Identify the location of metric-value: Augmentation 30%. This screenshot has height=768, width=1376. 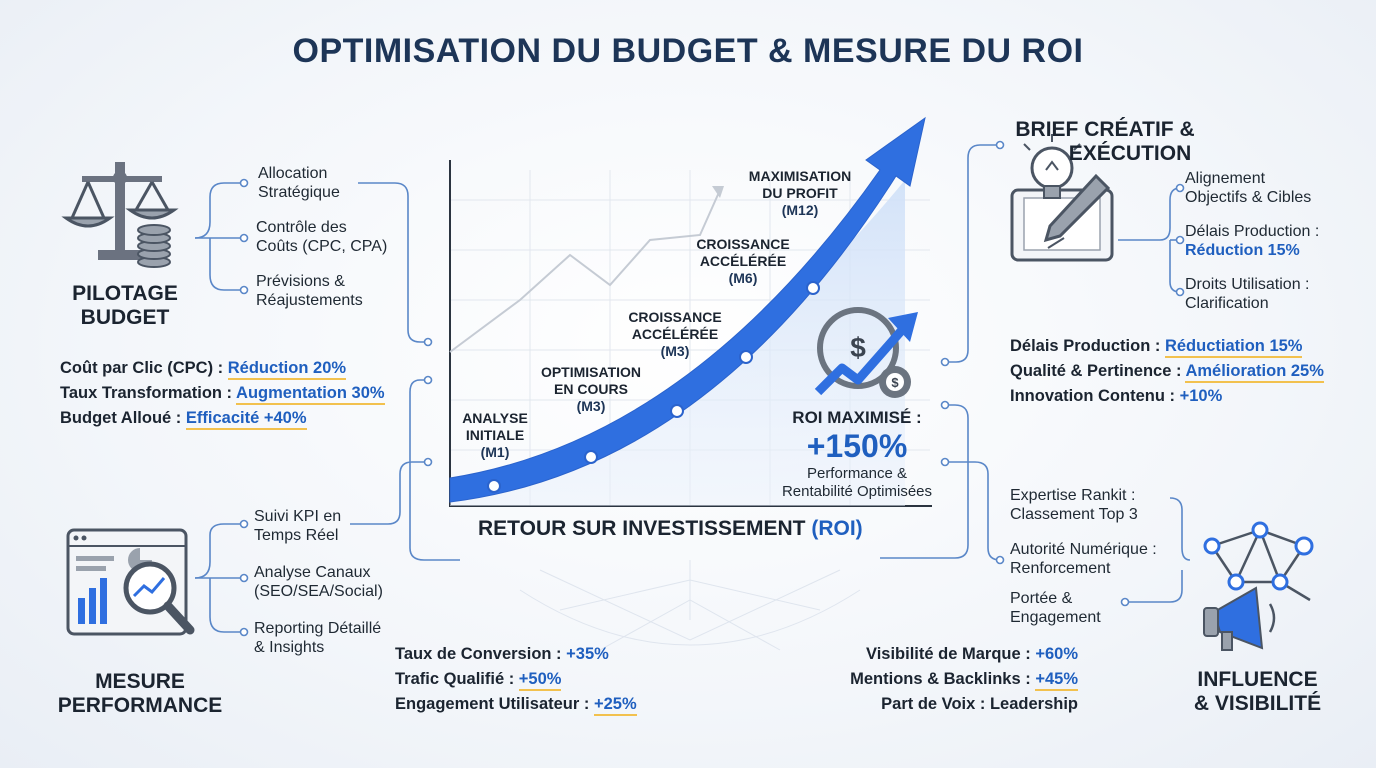
(310, 394).